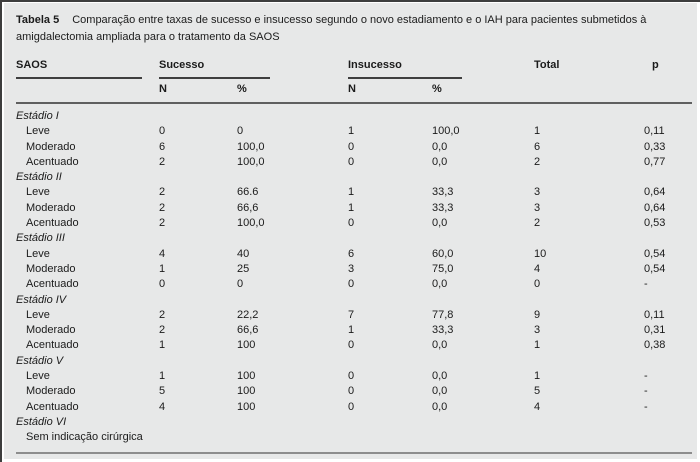  I want to click on table-row: Leve 2 22,2 7 77,8 9 0,11, so click(354, 315).